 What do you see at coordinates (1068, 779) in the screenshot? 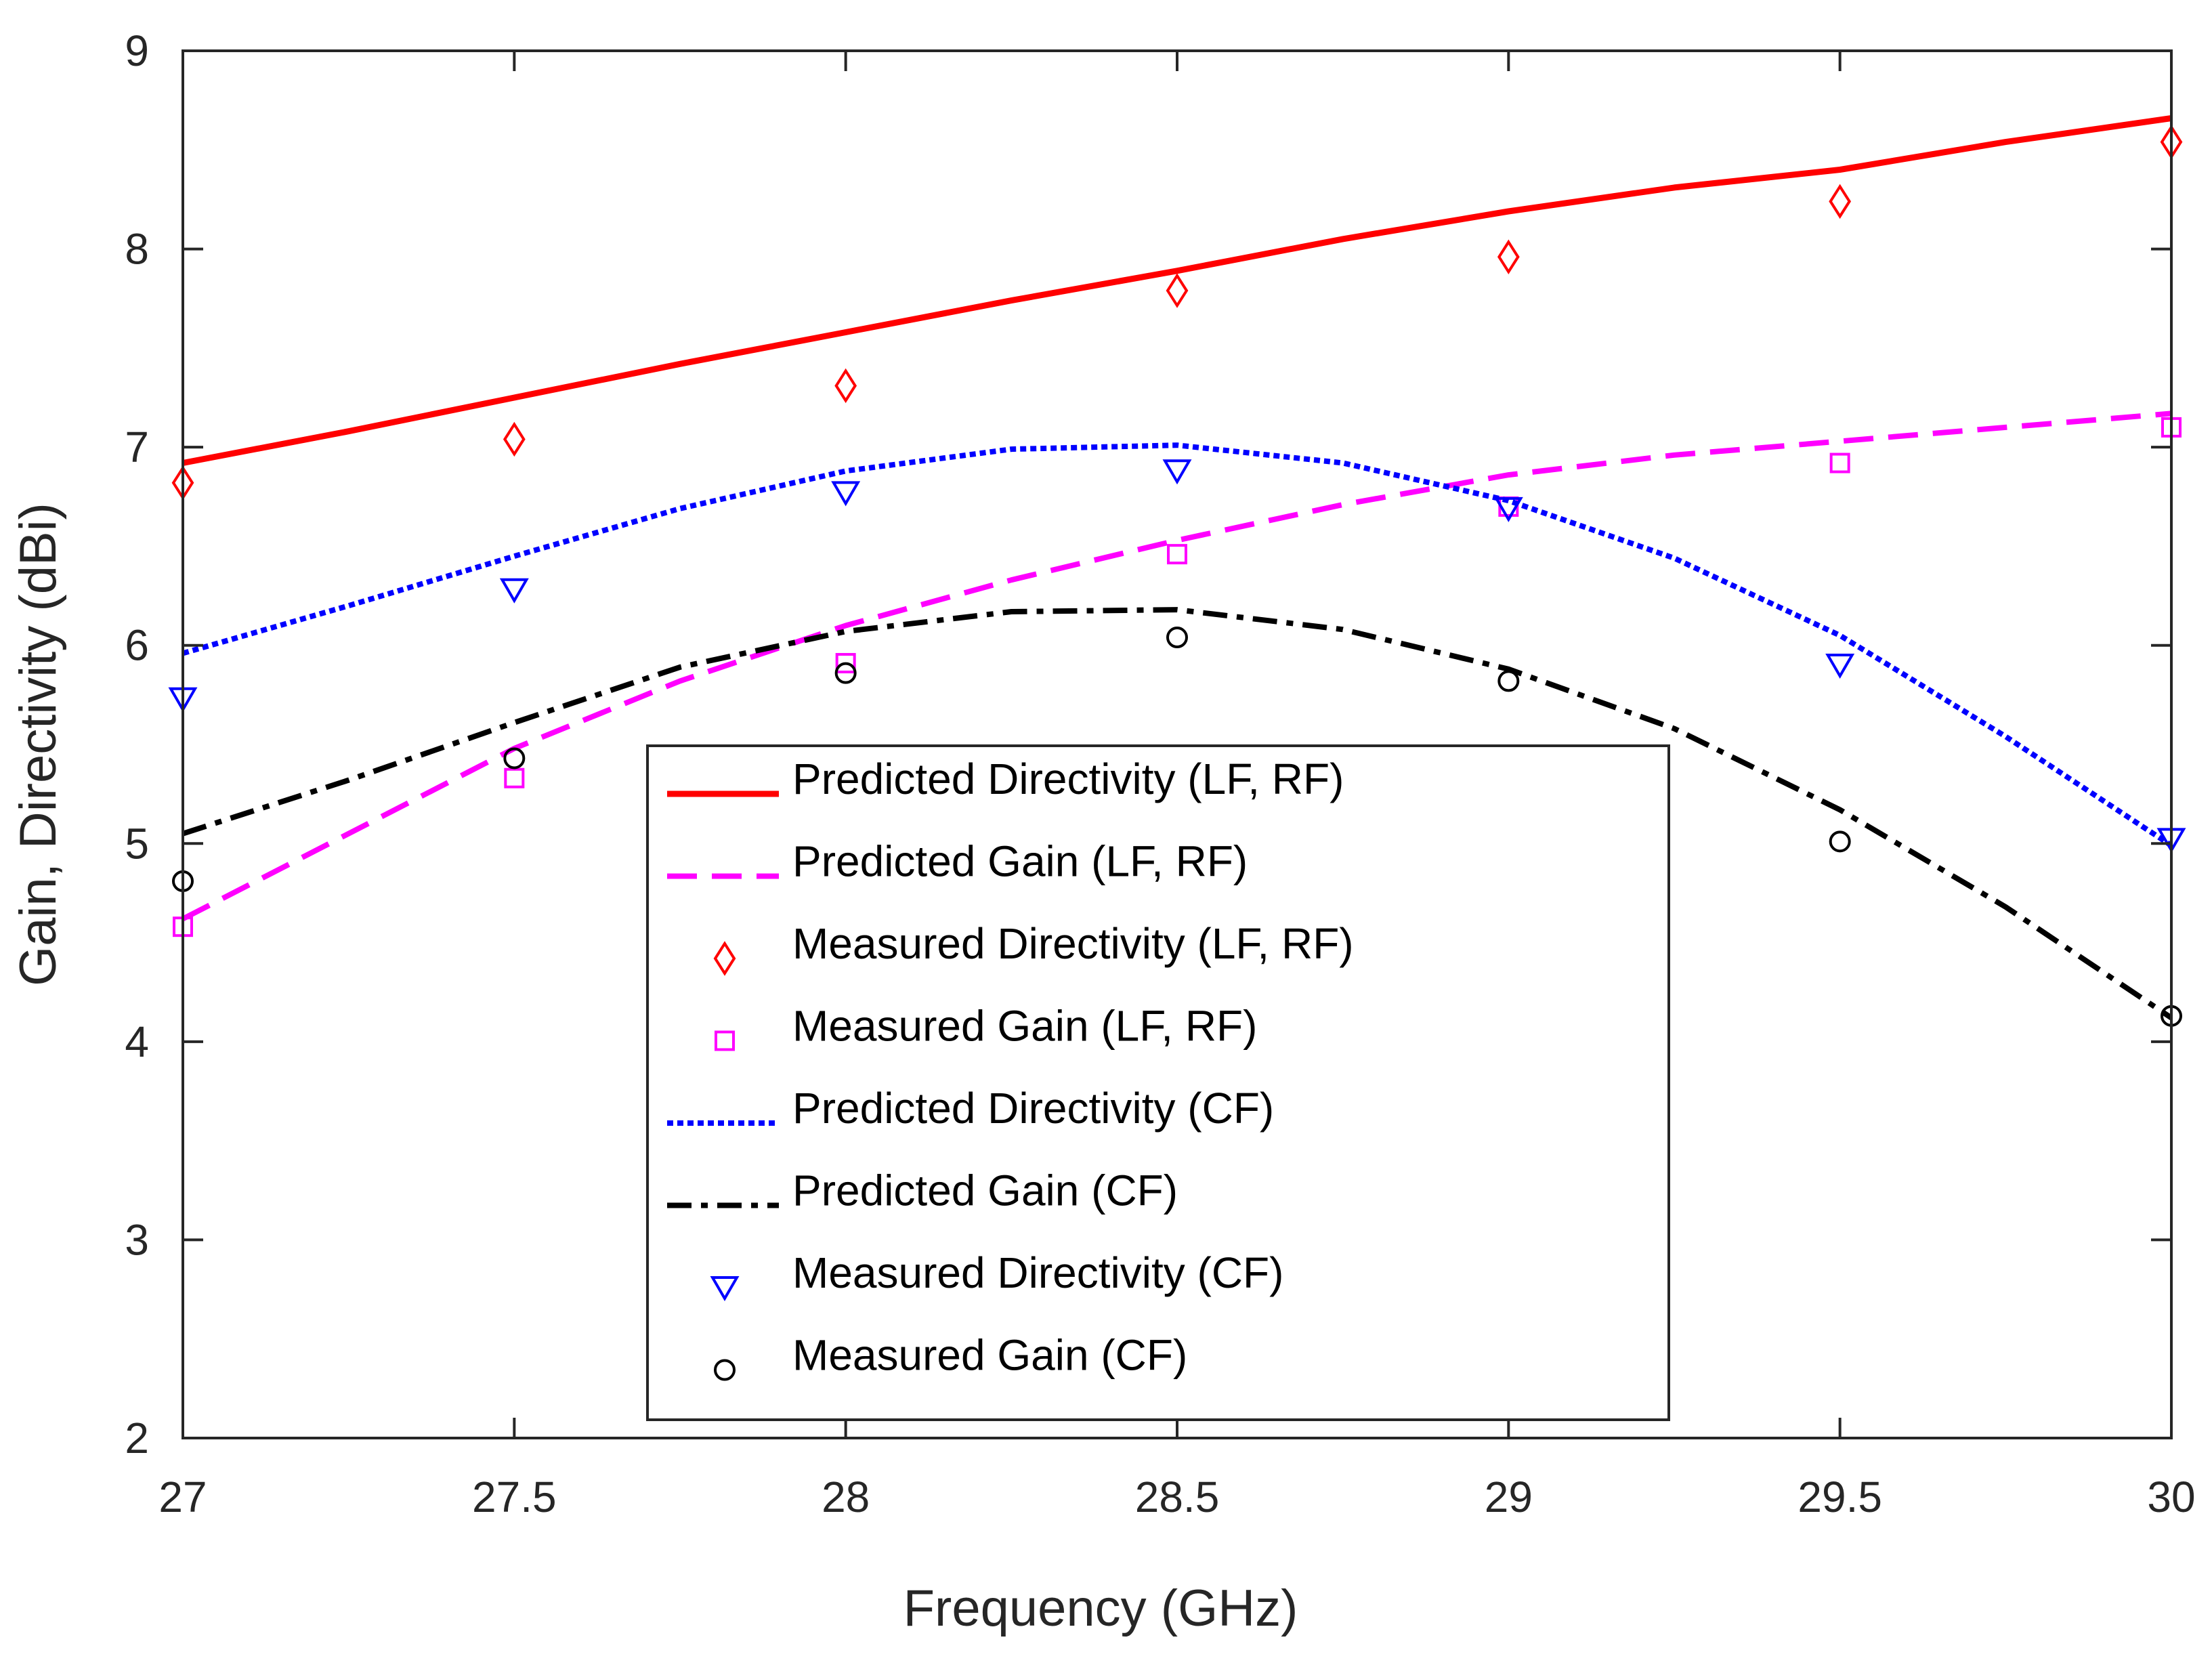
I see `legend-label-predicted-directivity-lf-rf: Predicted Directivity (LF, RF)` at bounding box center [1068, 779].